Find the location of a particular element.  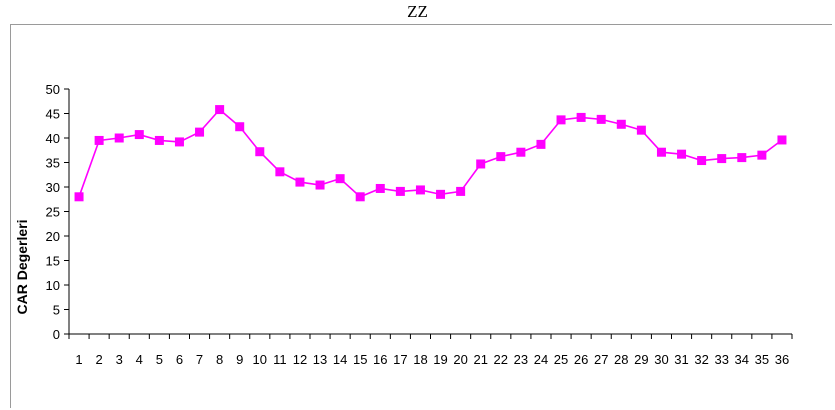

x-tick-label: 2 is located at coordinates (99, 359).